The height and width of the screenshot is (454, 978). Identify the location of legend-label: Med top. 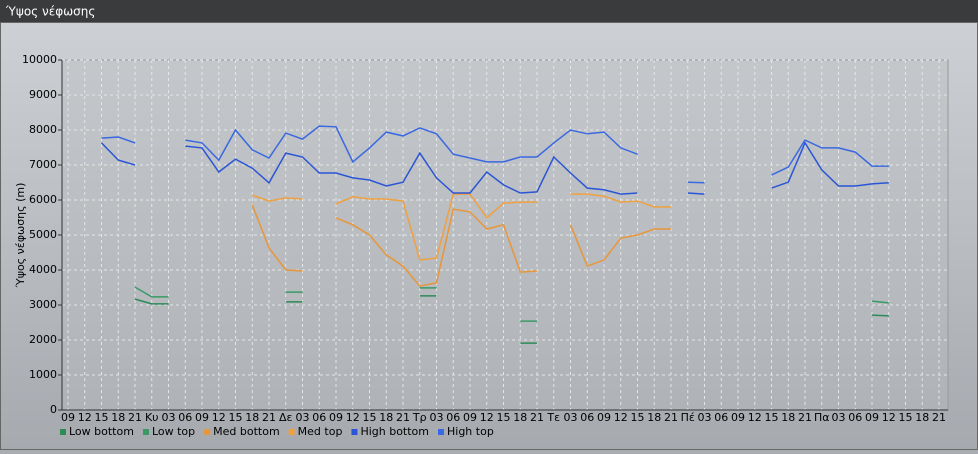
(320, 431).